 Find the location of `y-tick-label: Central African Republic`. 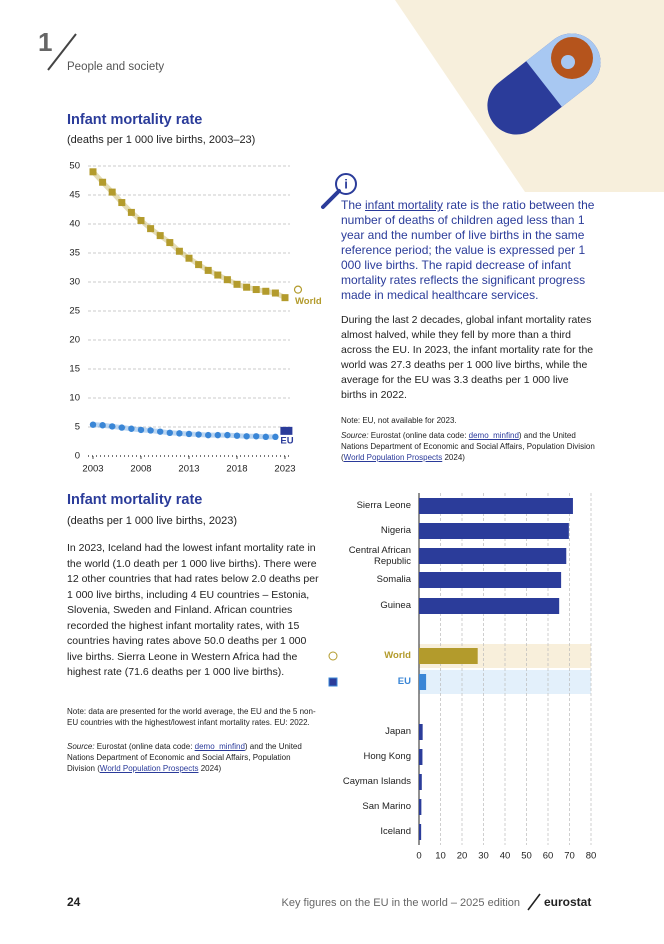

y-tick-label: Central African Republic is located at coordinates (379, 556).